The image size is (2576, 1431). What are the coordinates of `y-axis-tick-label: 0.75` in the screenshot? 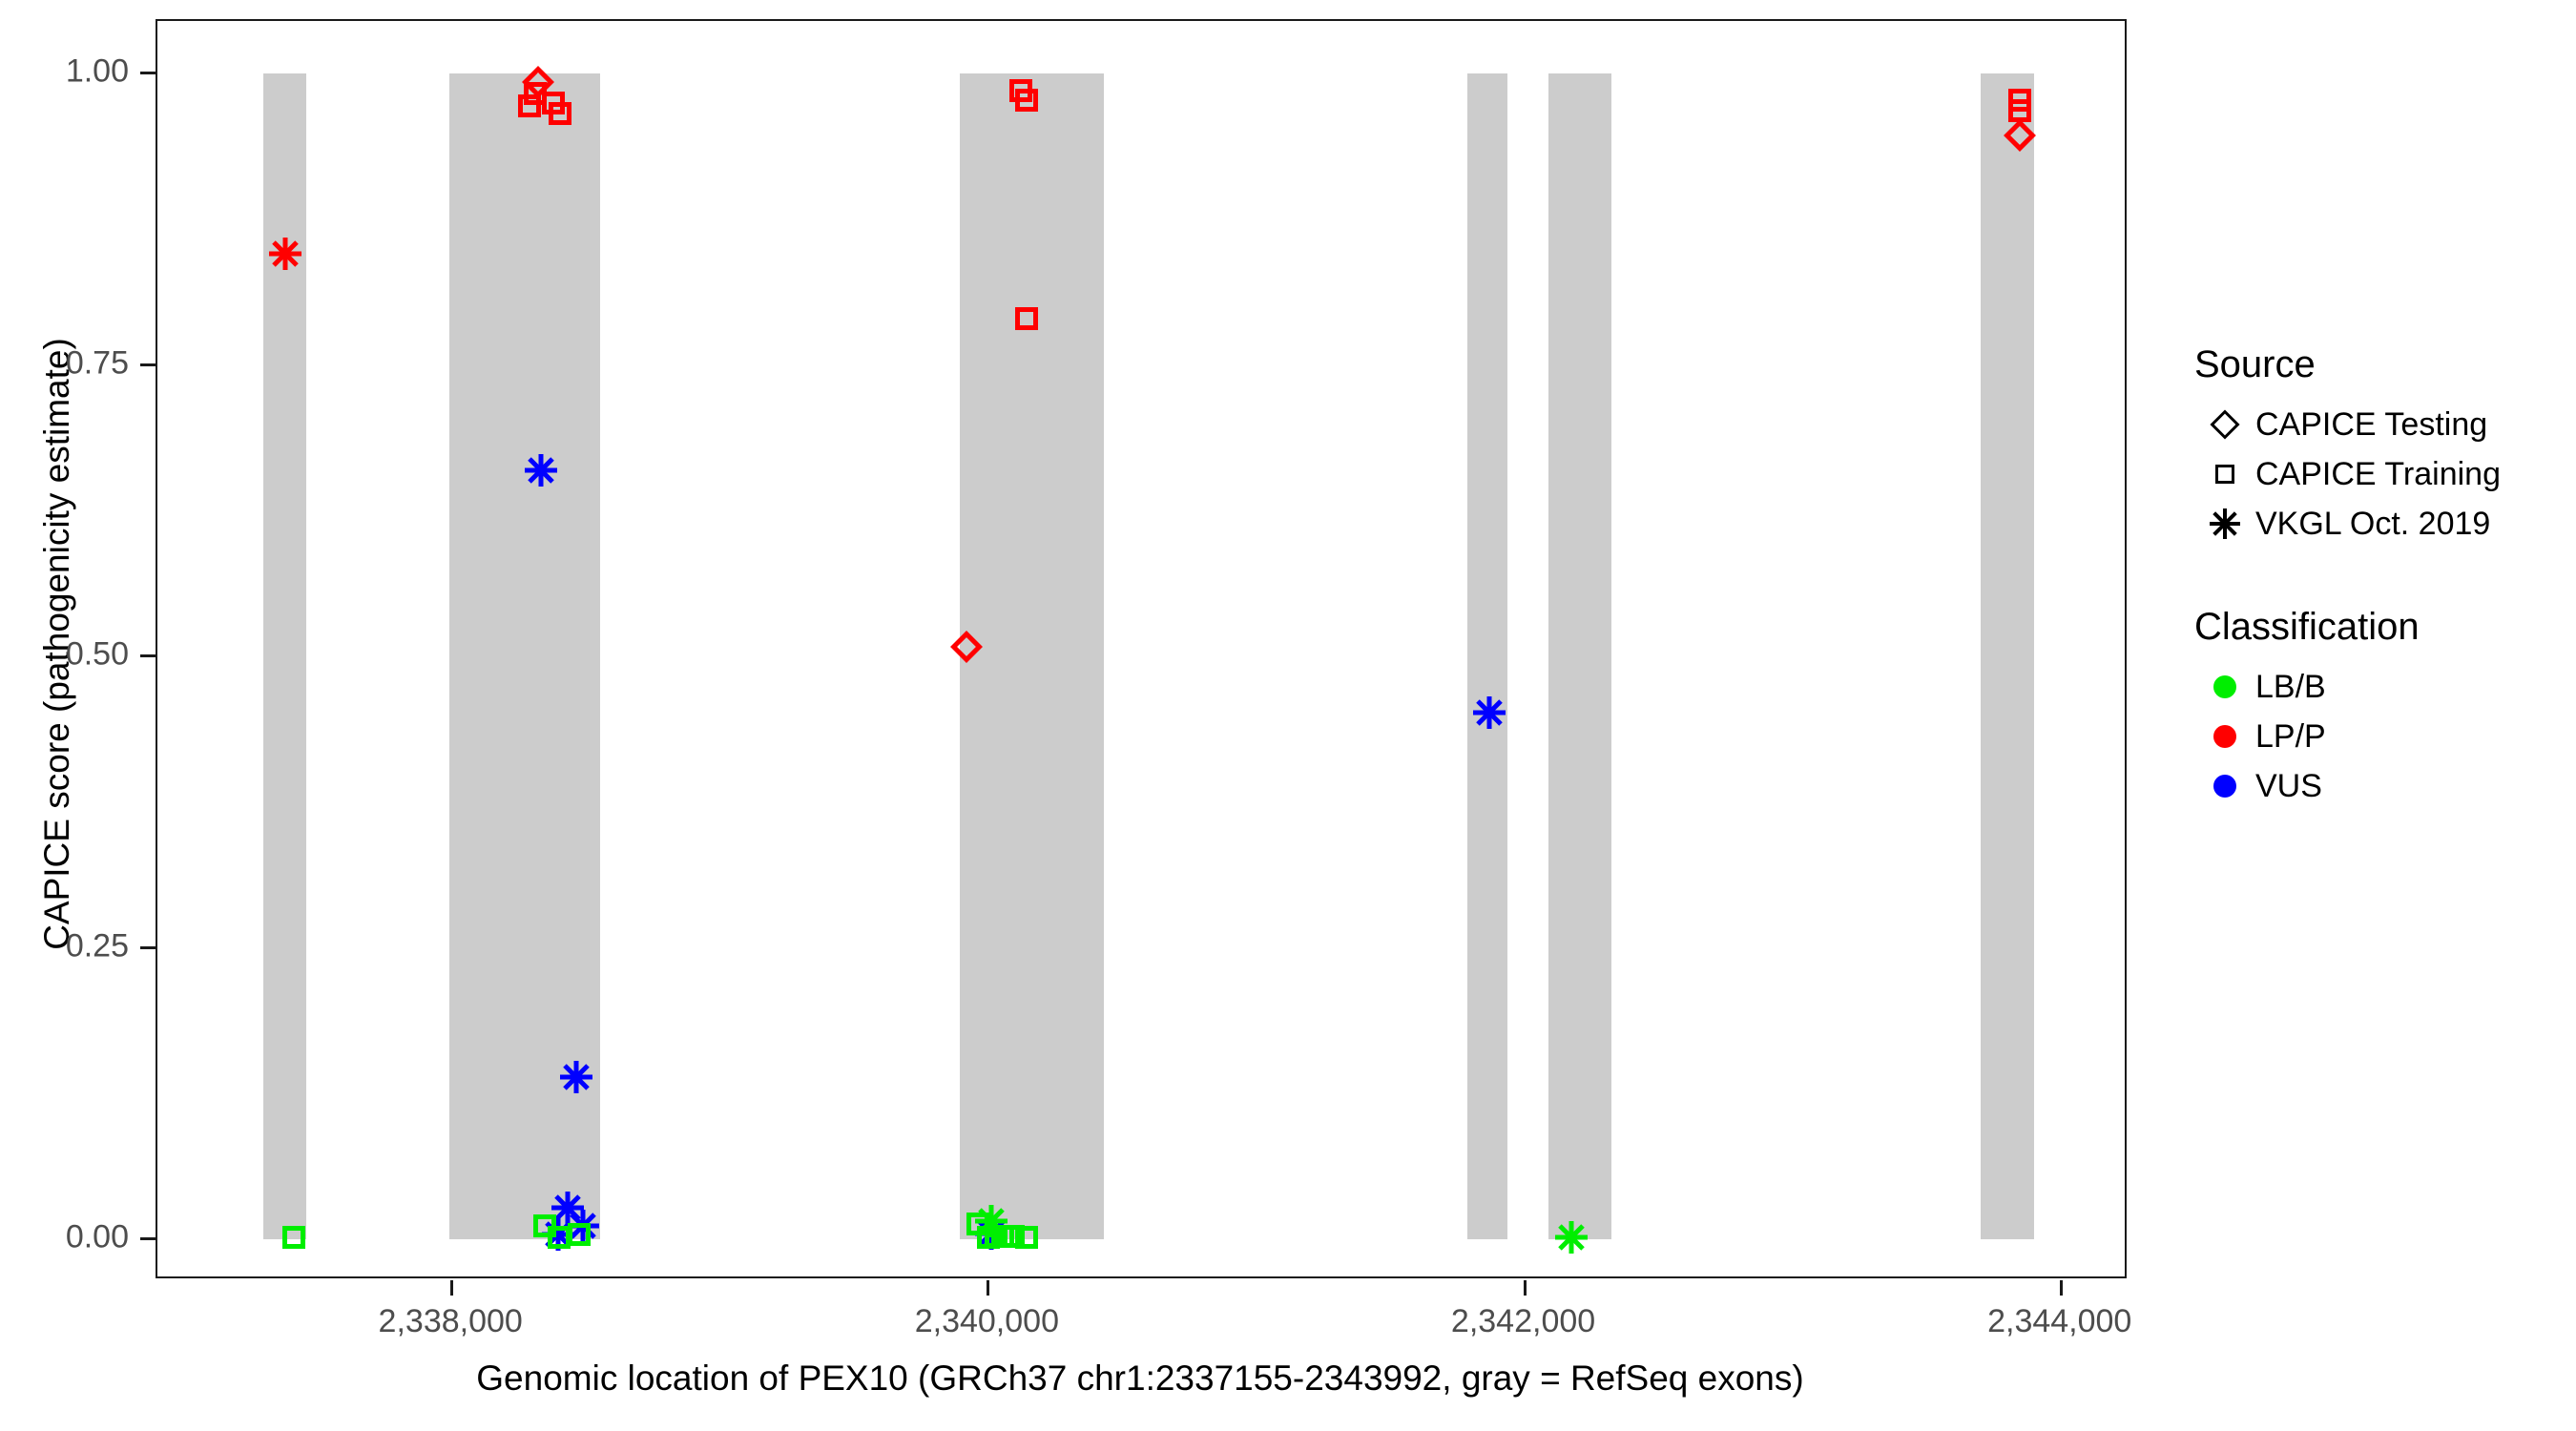 It's located at (97, 363).